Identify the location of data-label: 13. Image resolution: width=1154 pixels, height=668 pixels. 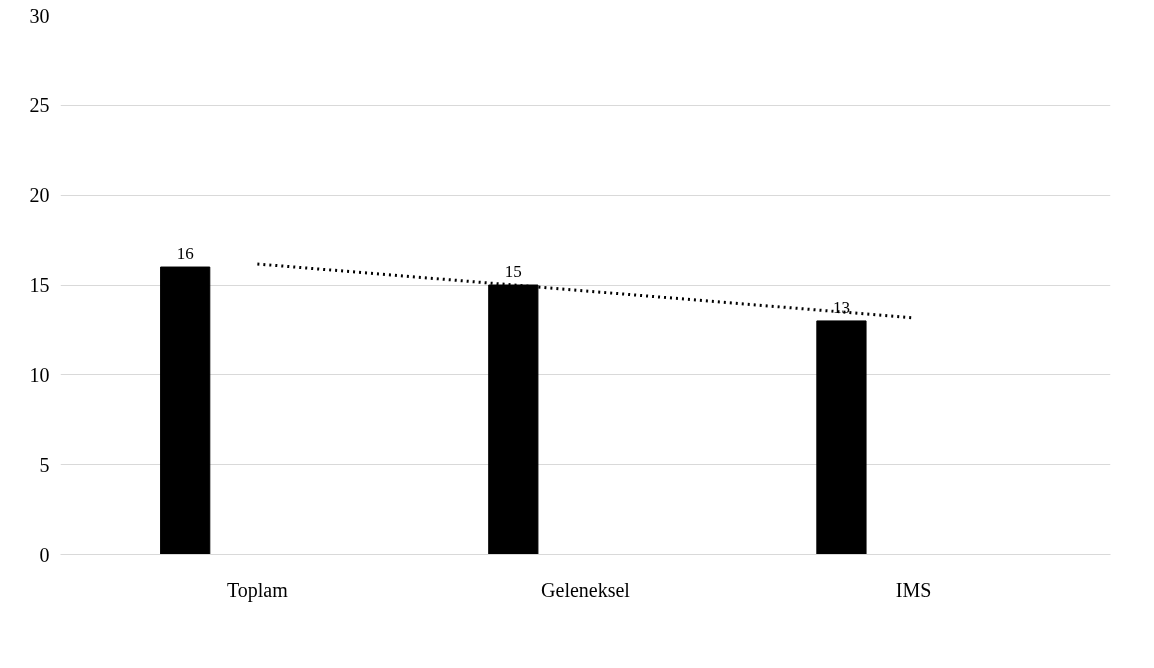
(841, 307).